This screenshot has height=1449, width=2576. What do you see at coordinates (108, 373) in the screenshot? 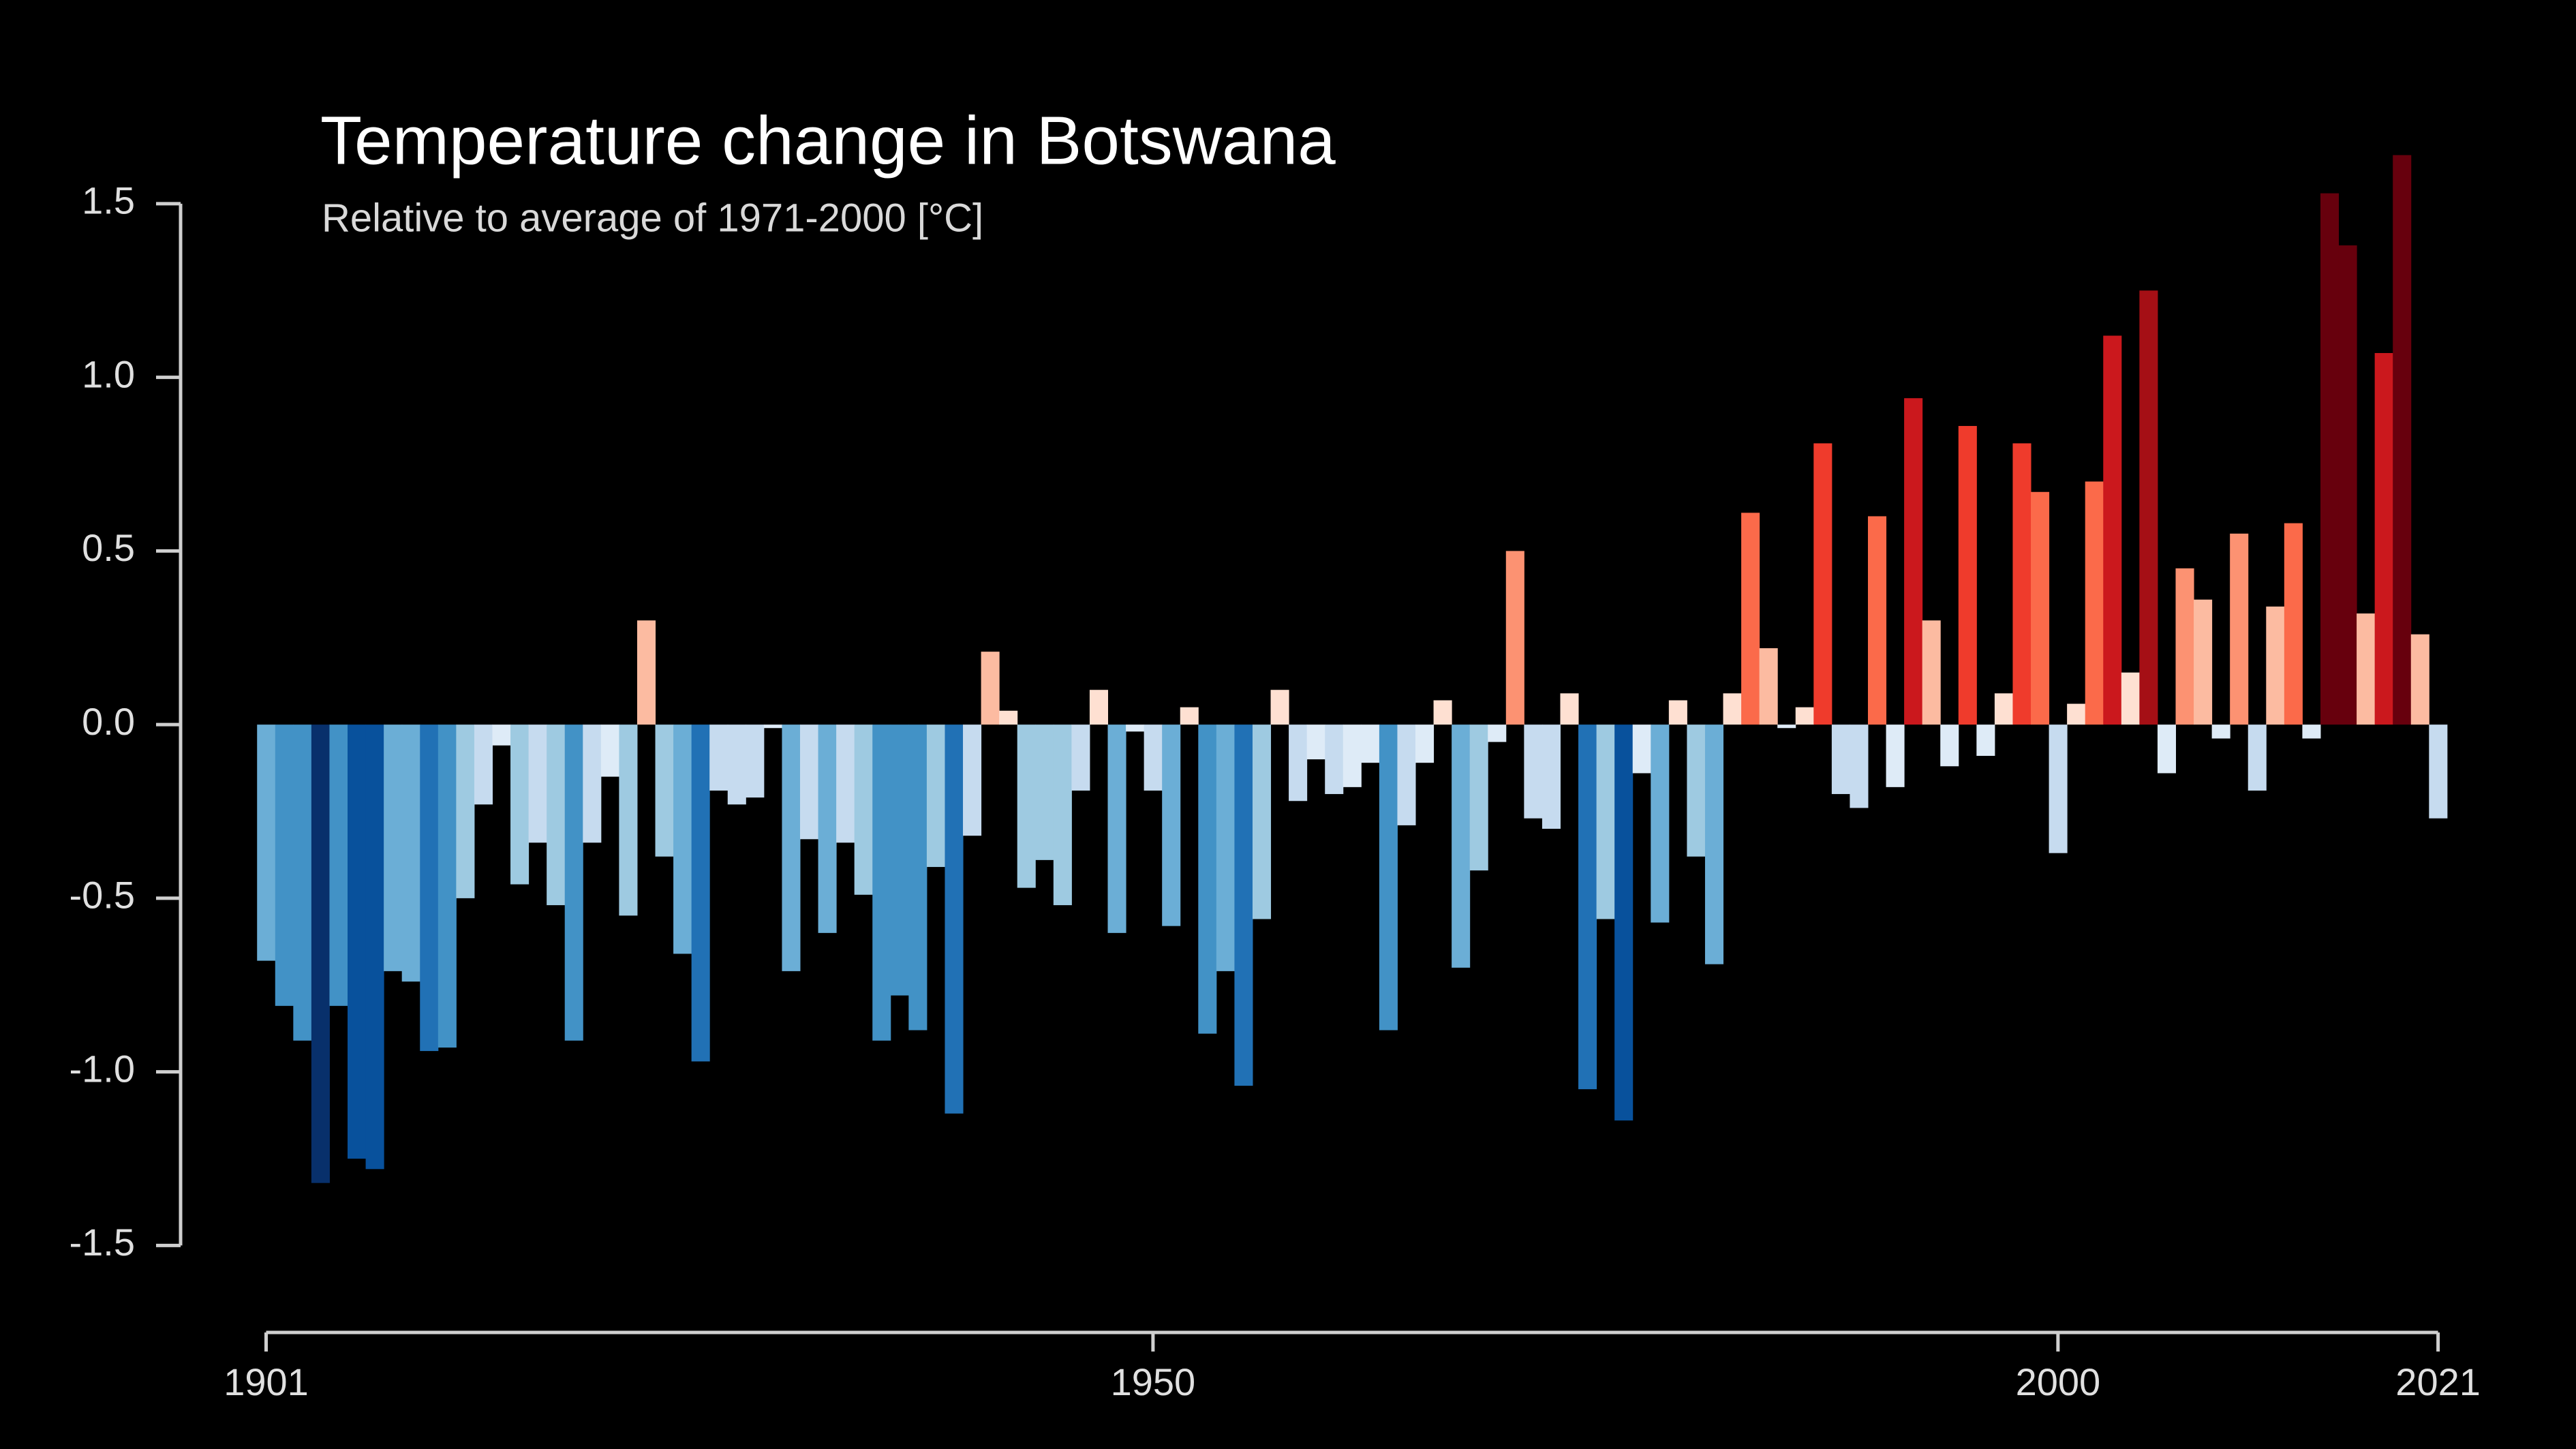
I see `y-tick-label: 1.0` at bounding box center [108, 373].